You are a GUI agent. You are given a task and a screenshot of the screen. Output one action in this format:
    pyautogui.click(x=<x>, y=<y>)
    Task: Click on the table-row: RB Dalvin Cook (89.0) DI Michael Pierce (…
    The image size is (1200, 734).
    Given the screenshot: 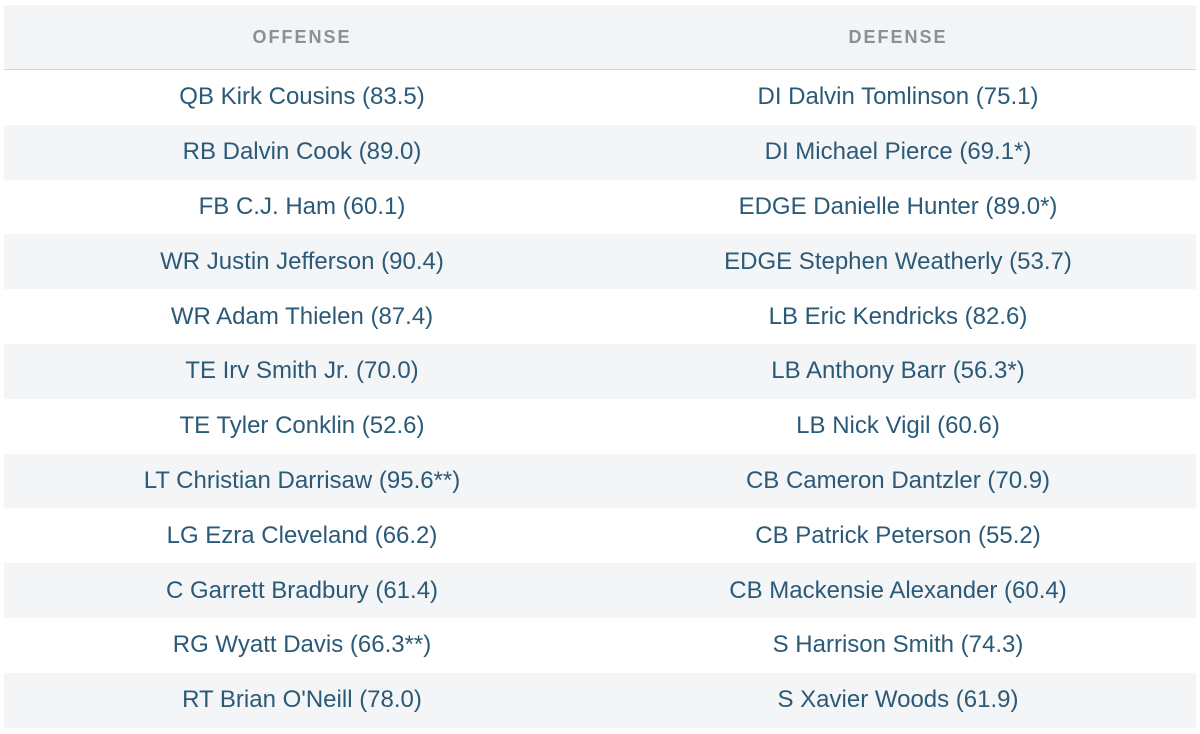 What is the action you would take?
    pyautogui.click(x=600, y=152)
    